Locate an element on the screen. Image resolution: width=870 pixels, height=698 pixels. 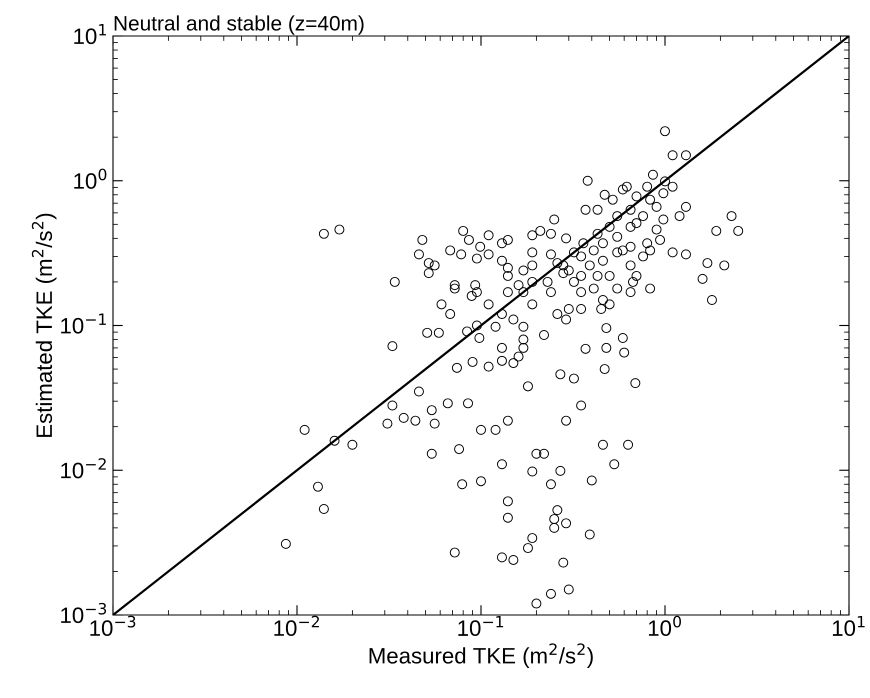
y-tick-label: 10$^{−1}$ is located at coordinates (83, 324).